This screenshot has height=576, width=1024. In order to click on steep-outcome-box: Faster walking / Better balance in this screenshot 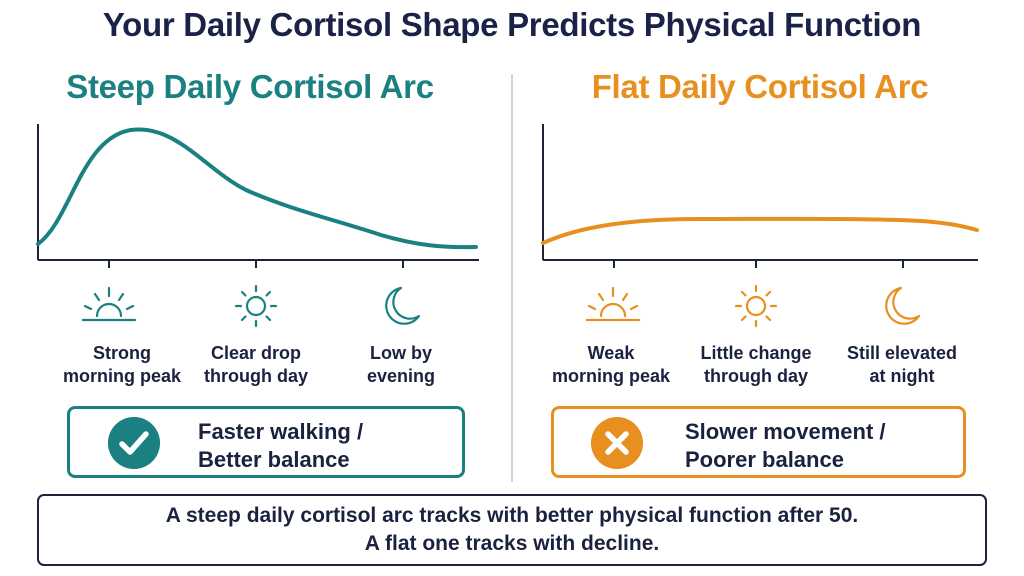, I will do `click(266, 442)`.